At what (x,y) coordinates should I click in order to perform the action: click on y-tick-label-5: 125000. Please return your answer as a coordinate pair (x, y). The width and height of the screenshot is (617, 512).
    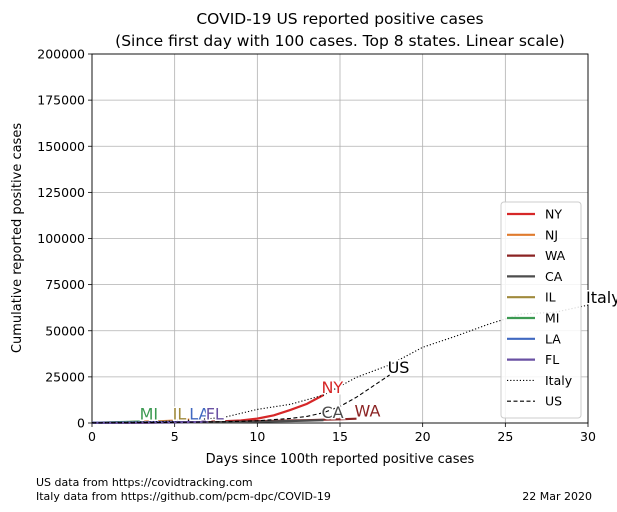
    Looking at the image, I should click on (61, 192).